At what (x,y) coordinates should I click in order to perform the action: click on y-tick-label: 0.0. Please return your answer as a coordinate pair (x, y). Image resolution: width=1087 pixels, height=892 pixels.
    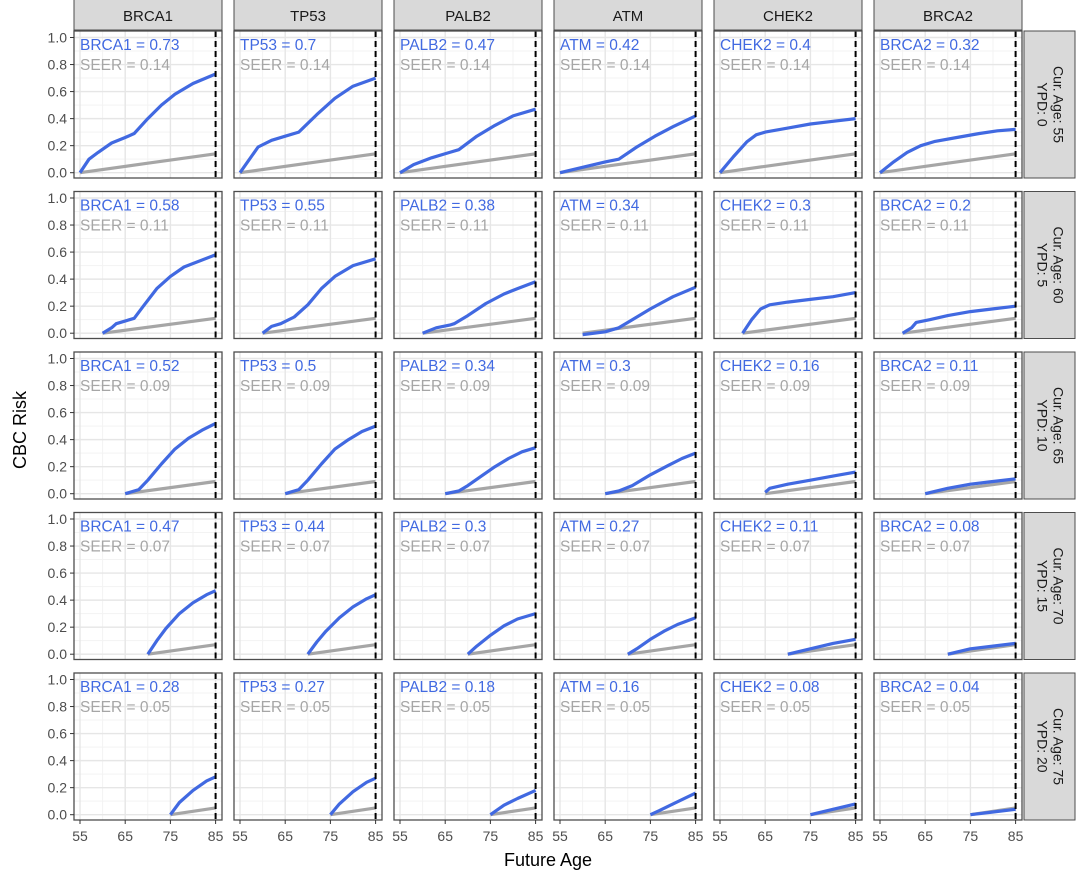
    Looking at the image, I should click on (58, 815).